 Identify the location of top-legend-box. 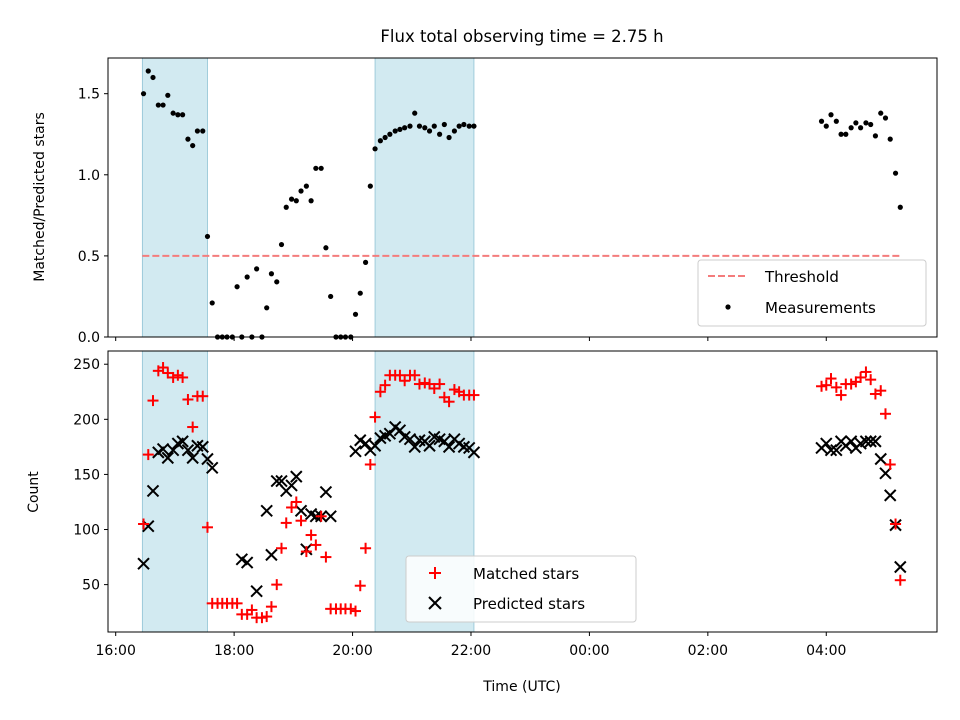
(812, 293).